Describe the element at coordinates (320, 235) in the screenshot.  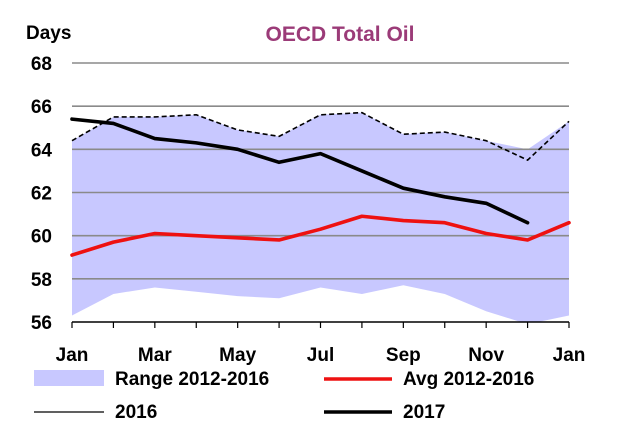
I see `series-line-avg-2012-2016` at that location.